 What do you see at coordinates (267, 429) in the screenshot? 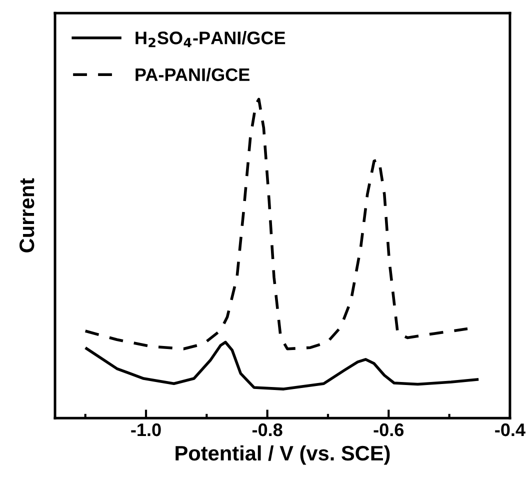
I see `x-tick-label: -0.8` at bounding box center [267, 429].